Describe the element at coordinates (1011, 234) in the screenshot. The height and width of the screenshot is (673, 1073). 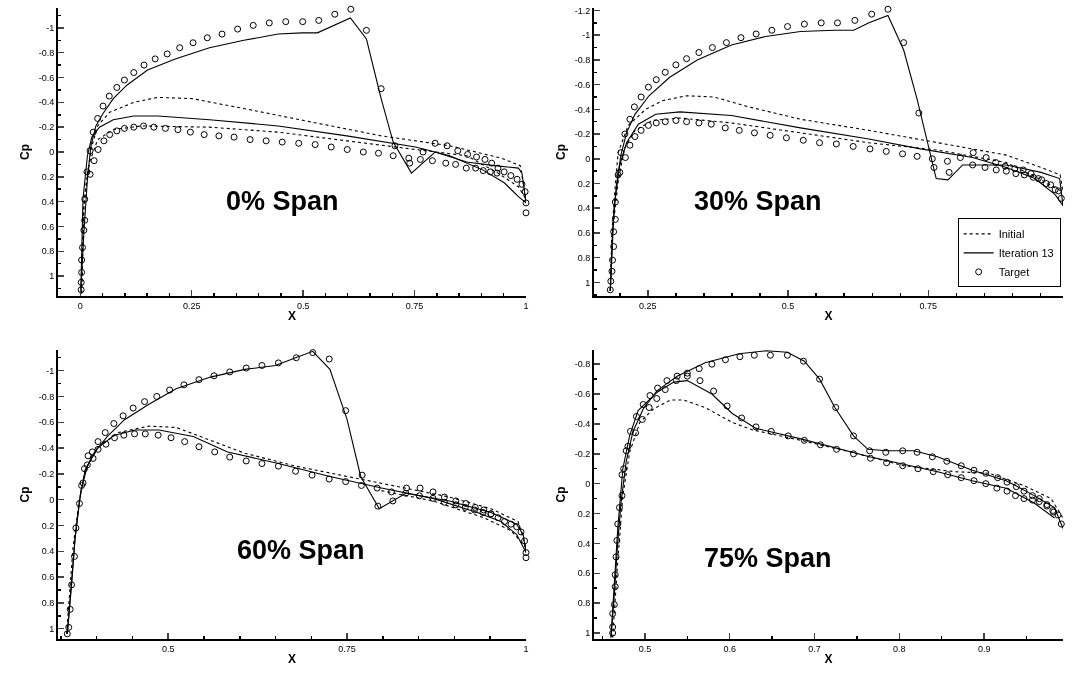
I see `legend-label: Initial` at that location.